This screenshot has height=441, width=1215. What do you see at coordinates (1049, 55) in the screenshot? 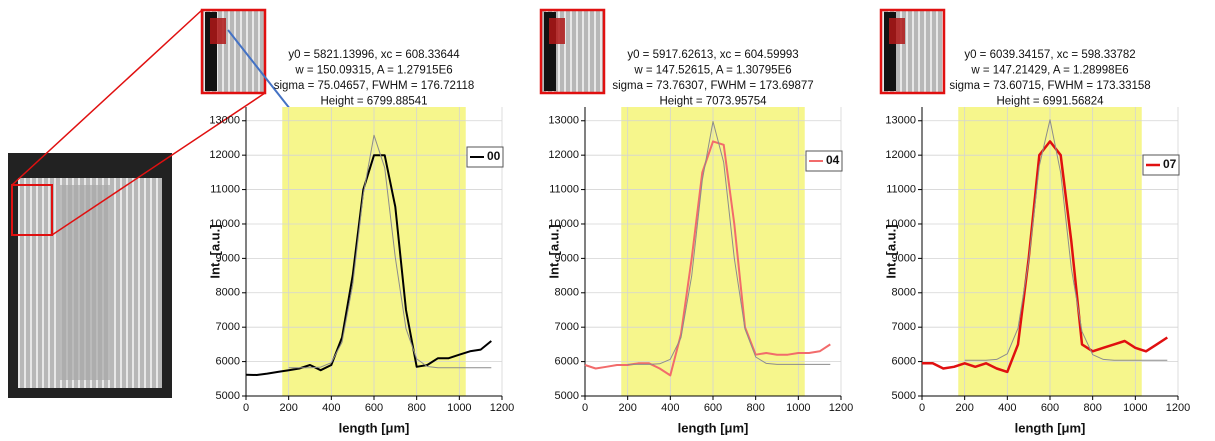
I see `fit-annotation: y0 = 6039.34157, xc = 598.33782` at bounding box center [1049, 55].